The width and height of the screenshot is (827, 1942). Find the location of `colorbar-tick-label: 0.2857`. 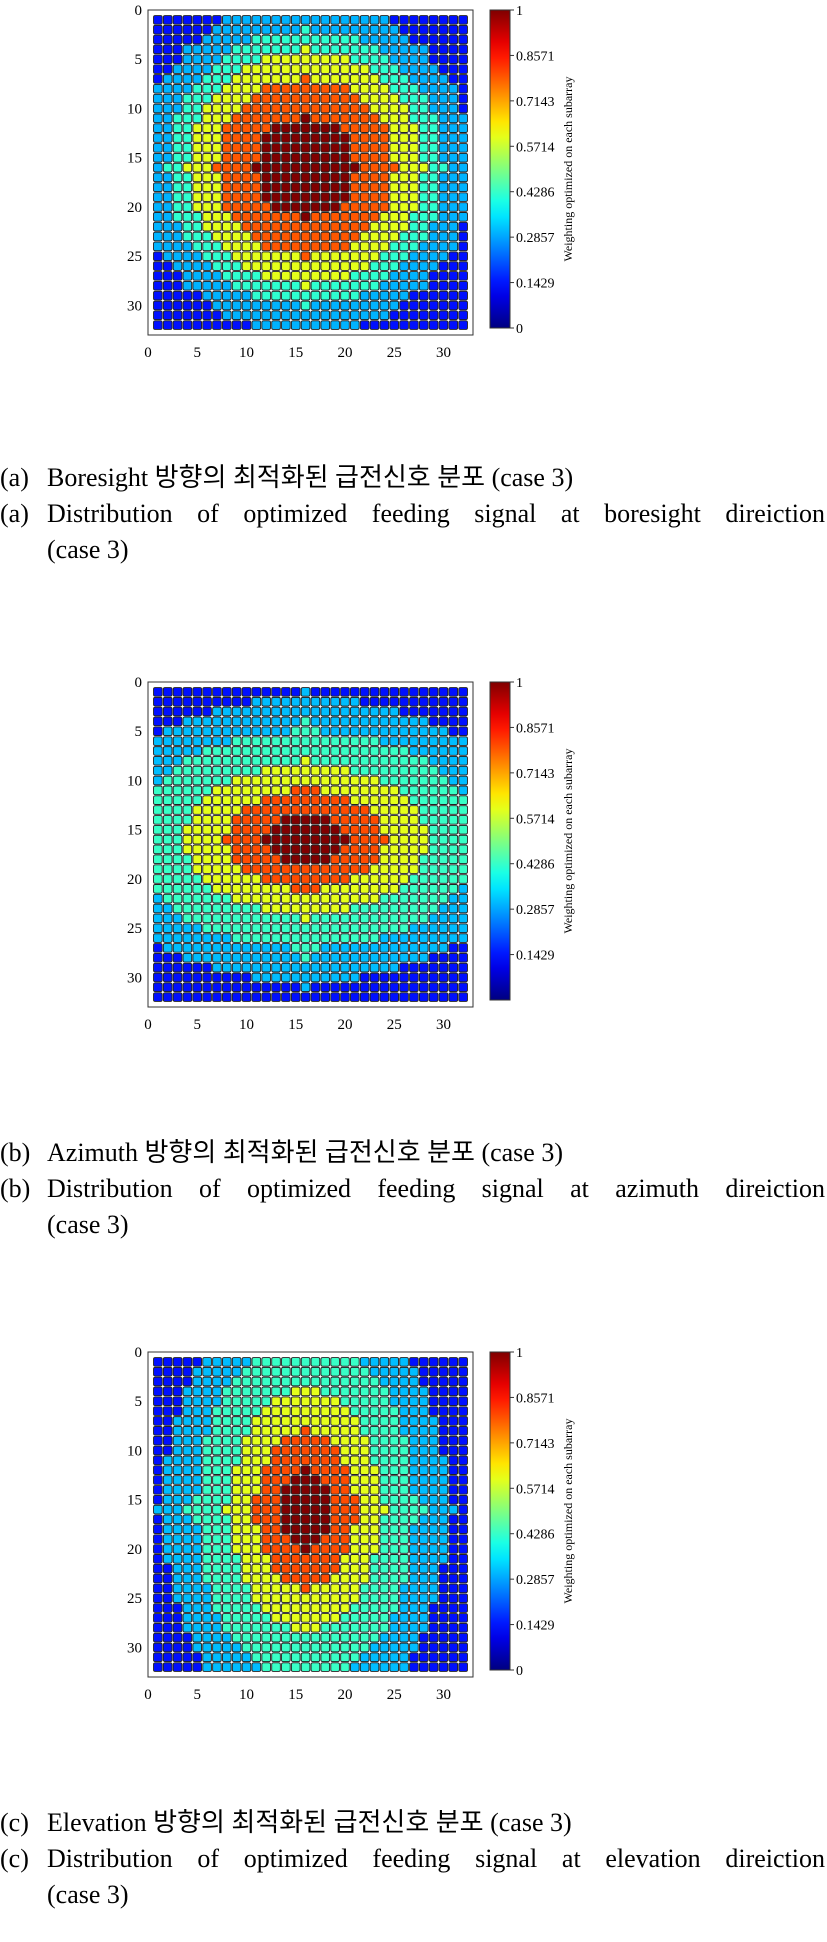

colorbar-tick-label: 0.2857 is located at coordinates (535, 238).